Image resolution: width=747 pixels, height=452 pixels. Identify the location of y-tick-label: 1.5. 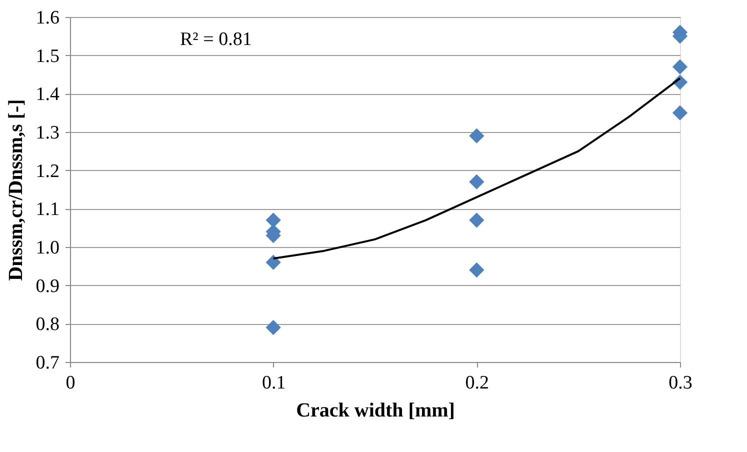
(48, 56).